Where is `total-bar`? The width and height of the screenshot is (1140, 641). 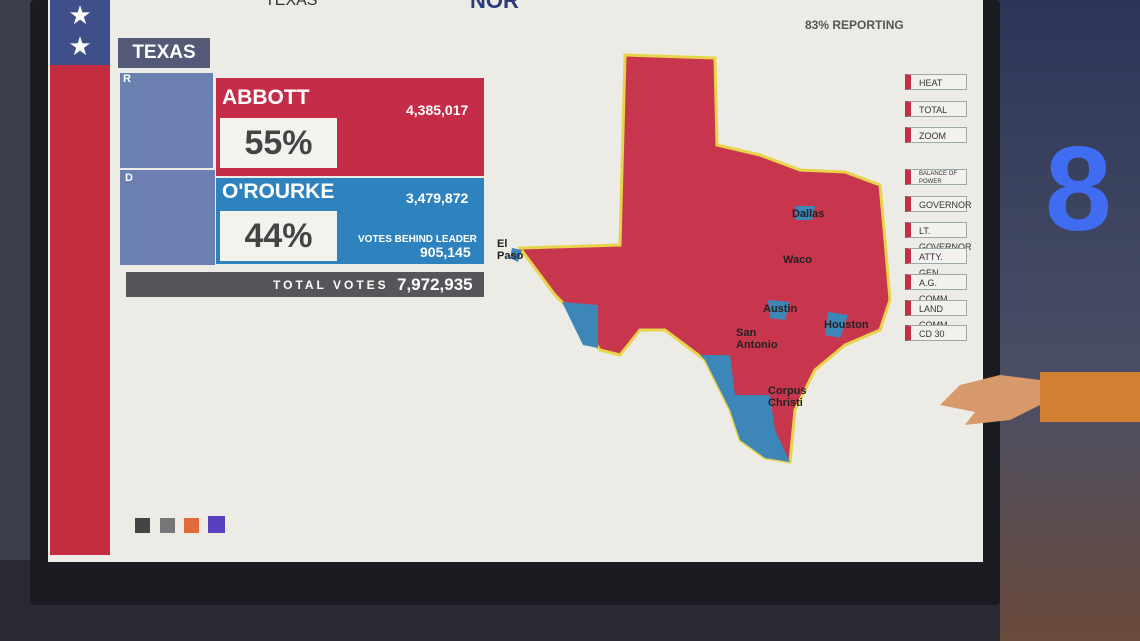
total-bar is located at coordinates (305, 284).